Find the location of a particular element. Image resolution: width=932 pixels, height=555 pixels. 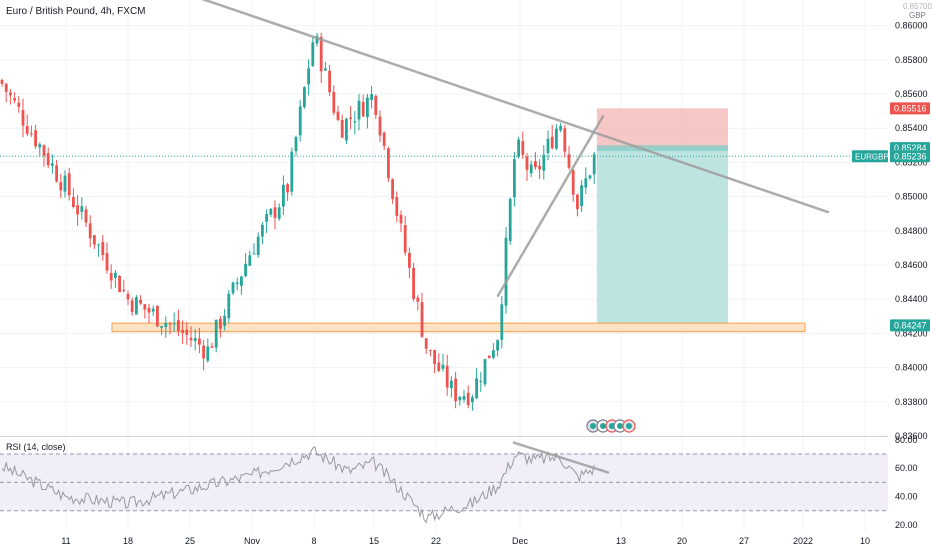

take-profit-zone is located at coordinates (662, 237).